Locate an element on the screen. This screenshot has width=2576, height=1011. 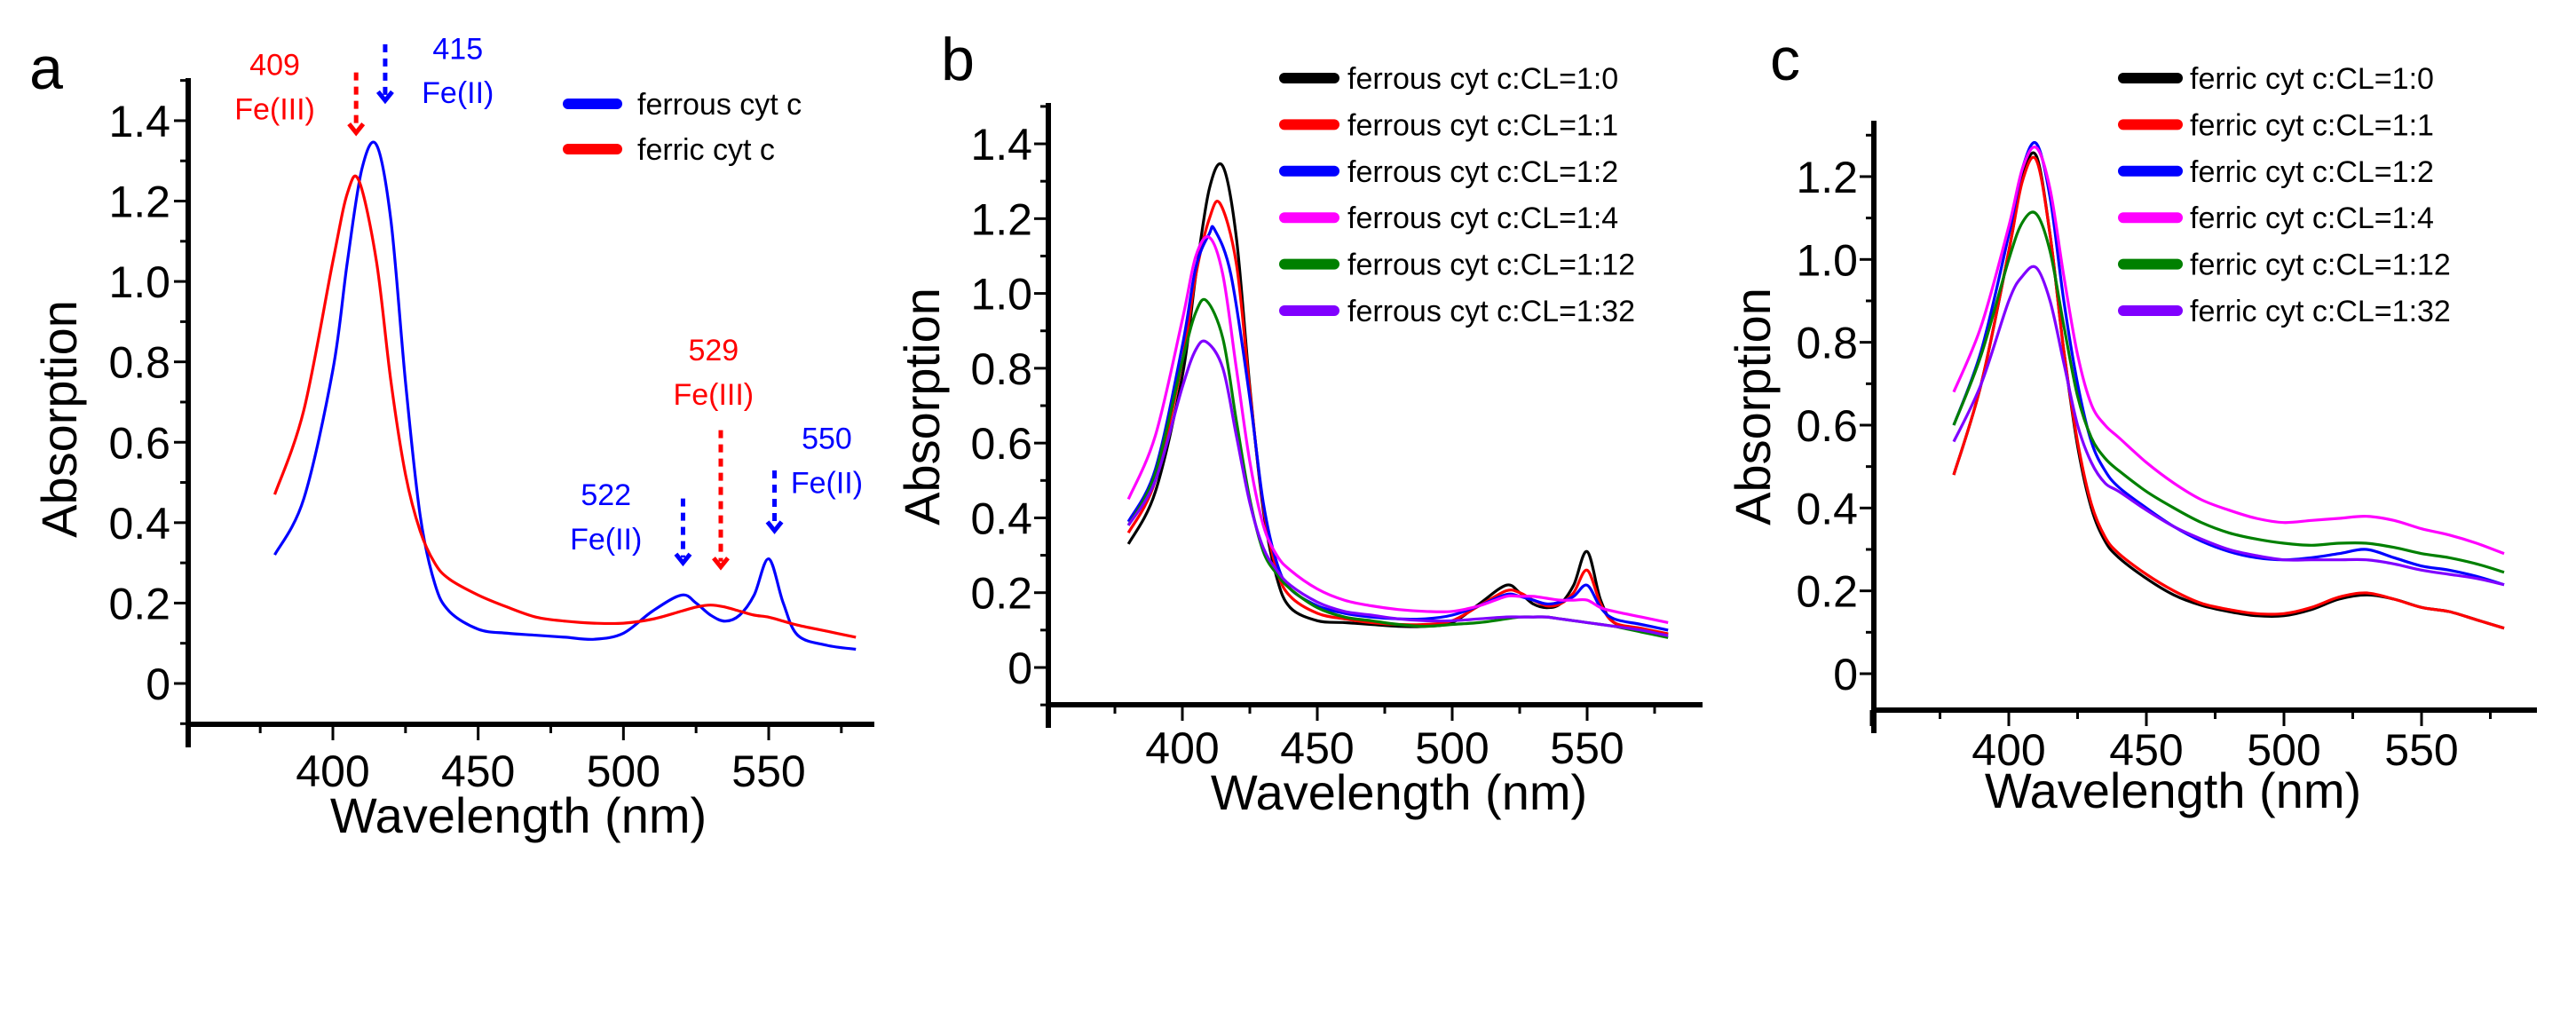
legend-label: ferrous cyt c:CL=1:32 is located at coordinates (1491, 311).